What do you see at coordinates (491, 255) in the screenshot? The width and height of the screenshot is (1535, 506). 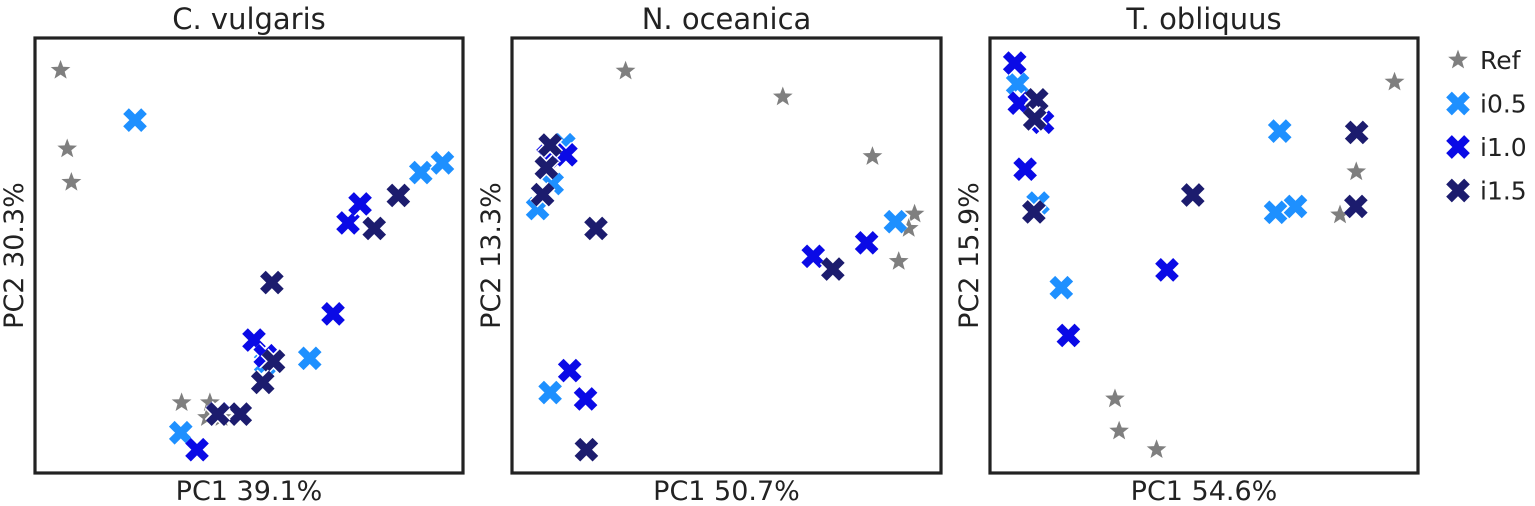 I see `y-axis-label: PC2 13.3%` at bounding box center [491, 255].